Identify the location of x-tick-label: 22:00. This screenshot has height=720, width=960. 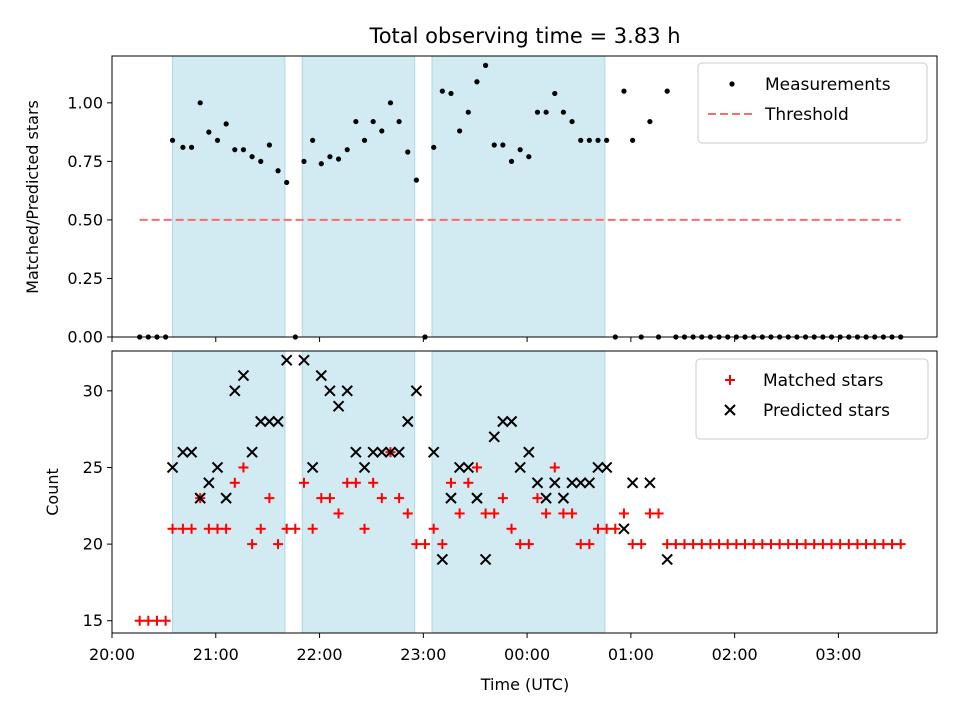
(319, 654).